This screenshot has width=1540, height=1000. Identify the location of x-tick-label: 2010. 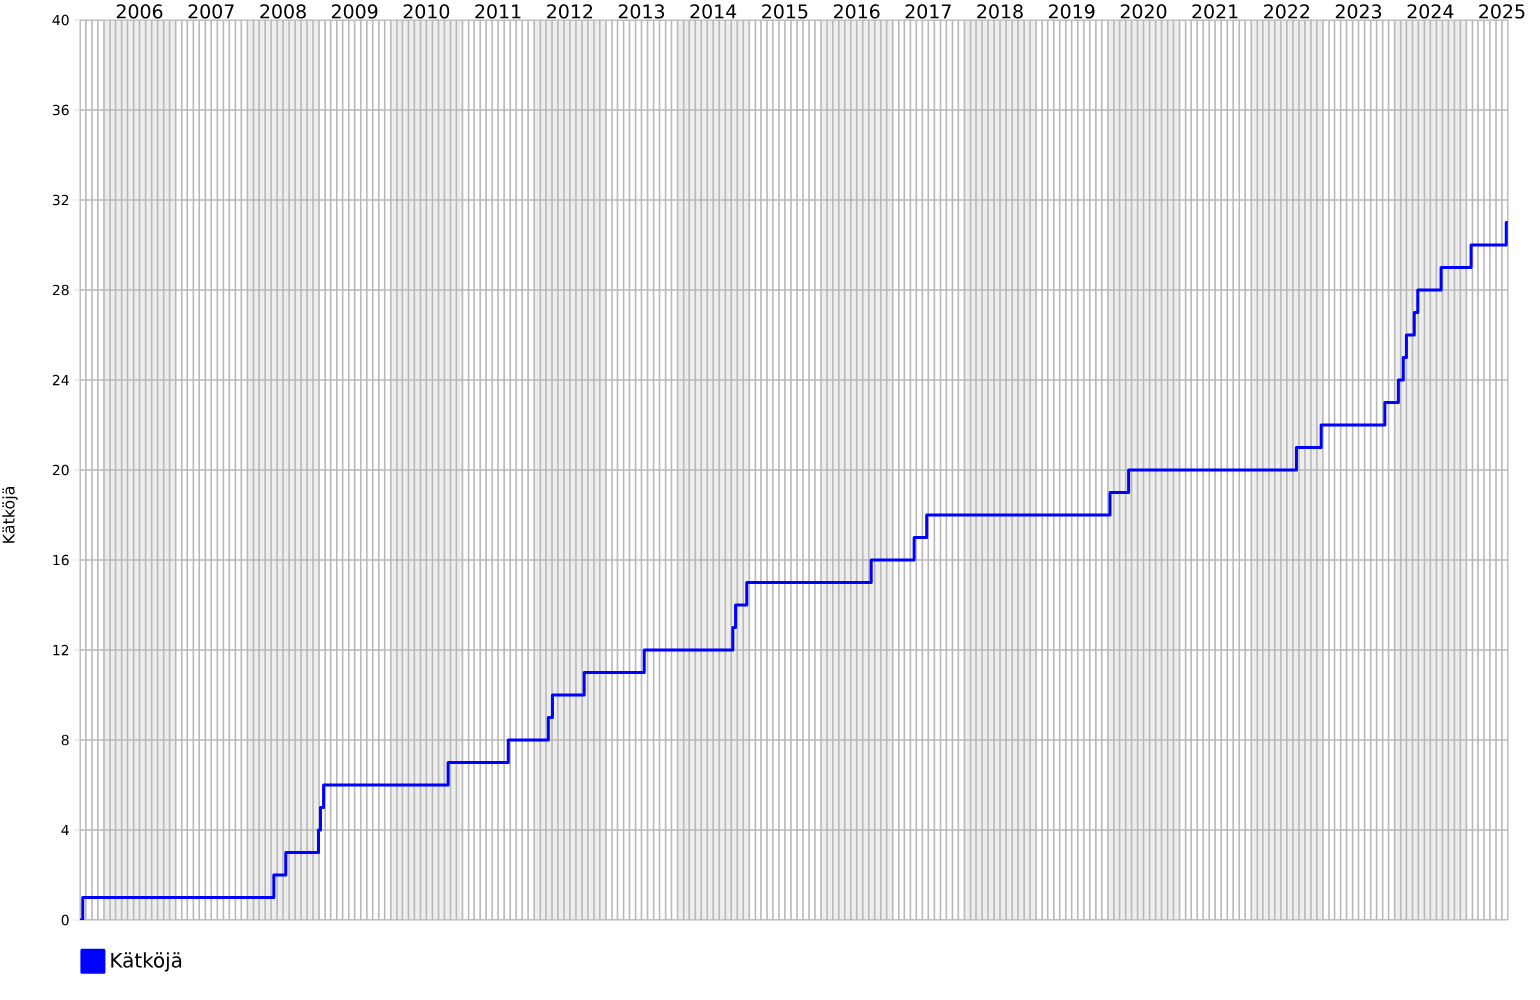
(426, 11).